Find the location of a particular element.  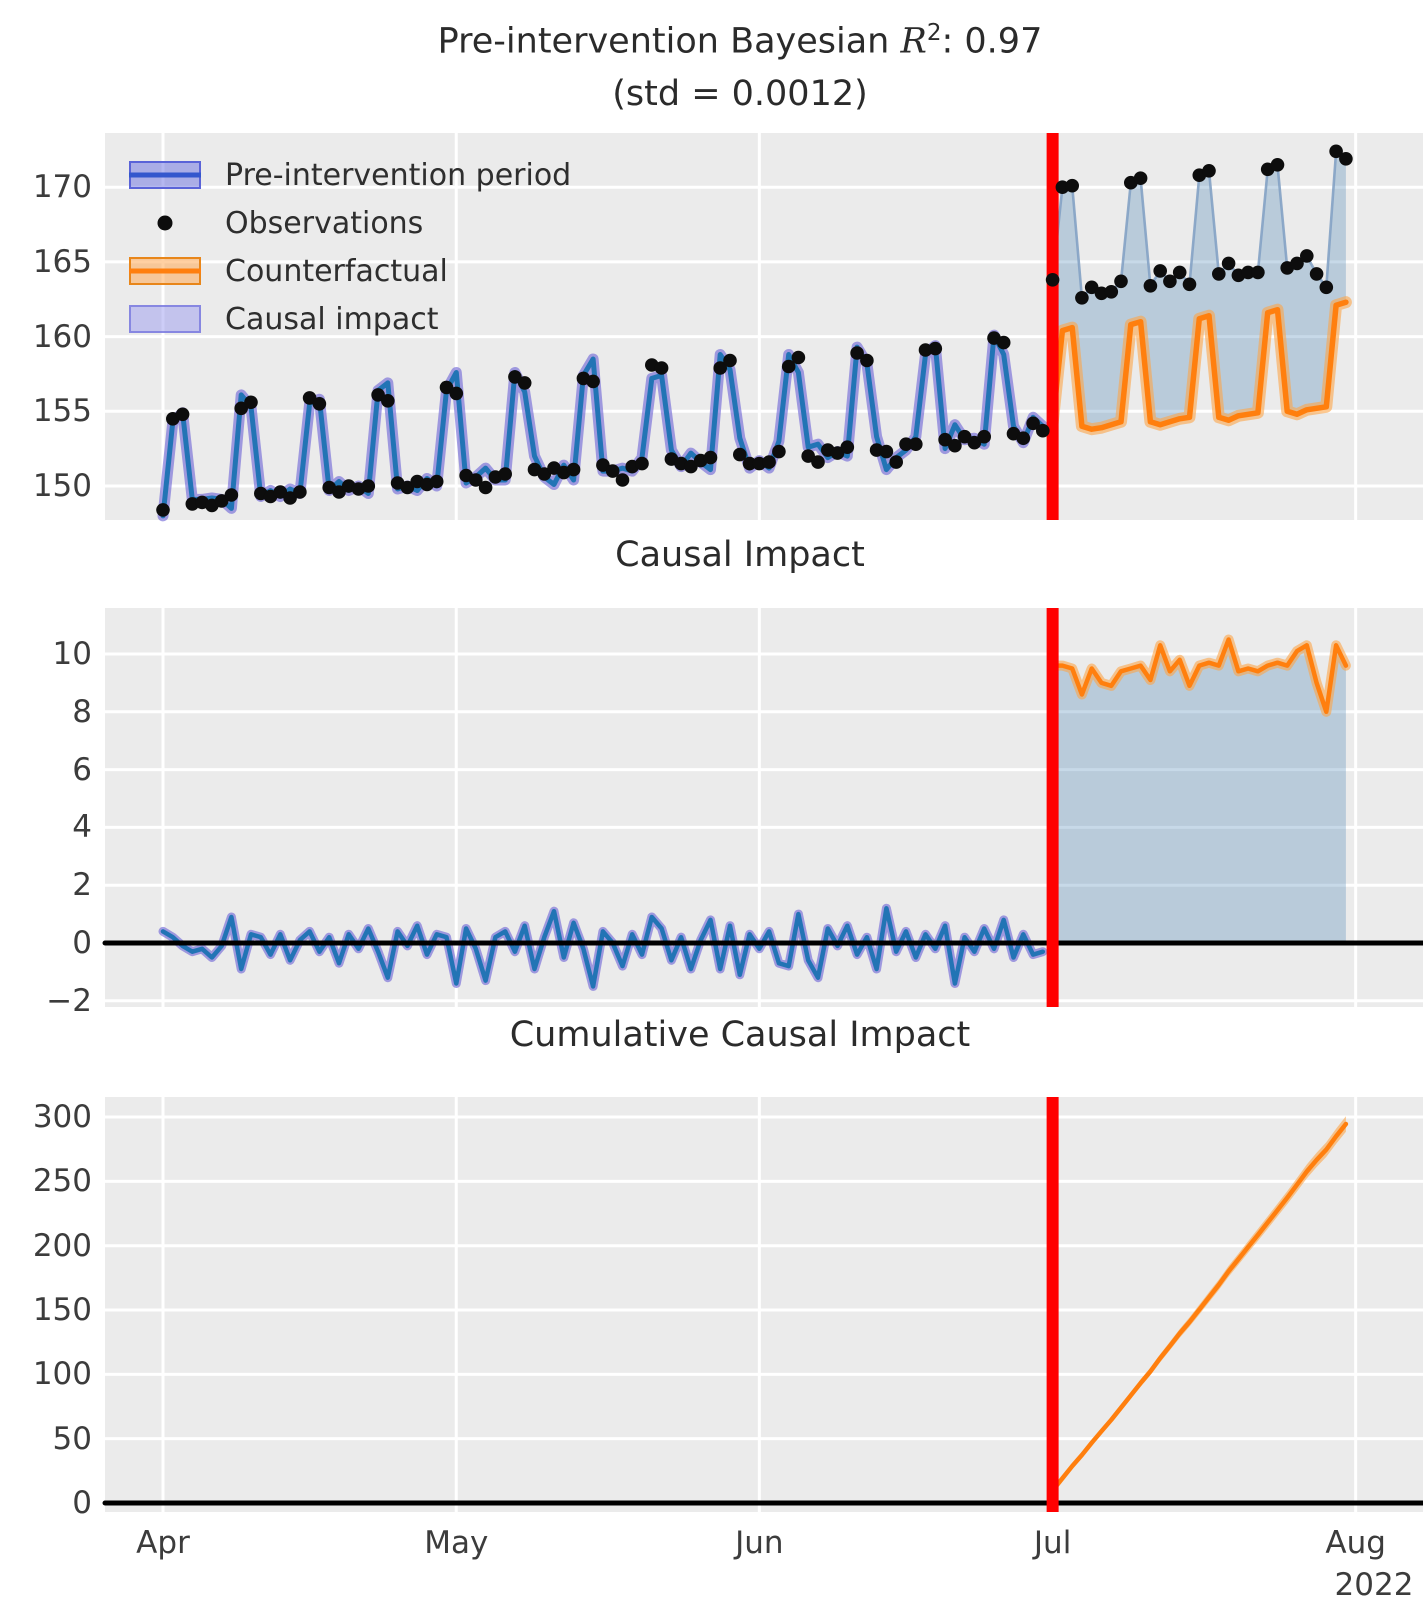

y-tick-label: 200 is located at coordinates (62, 1245).